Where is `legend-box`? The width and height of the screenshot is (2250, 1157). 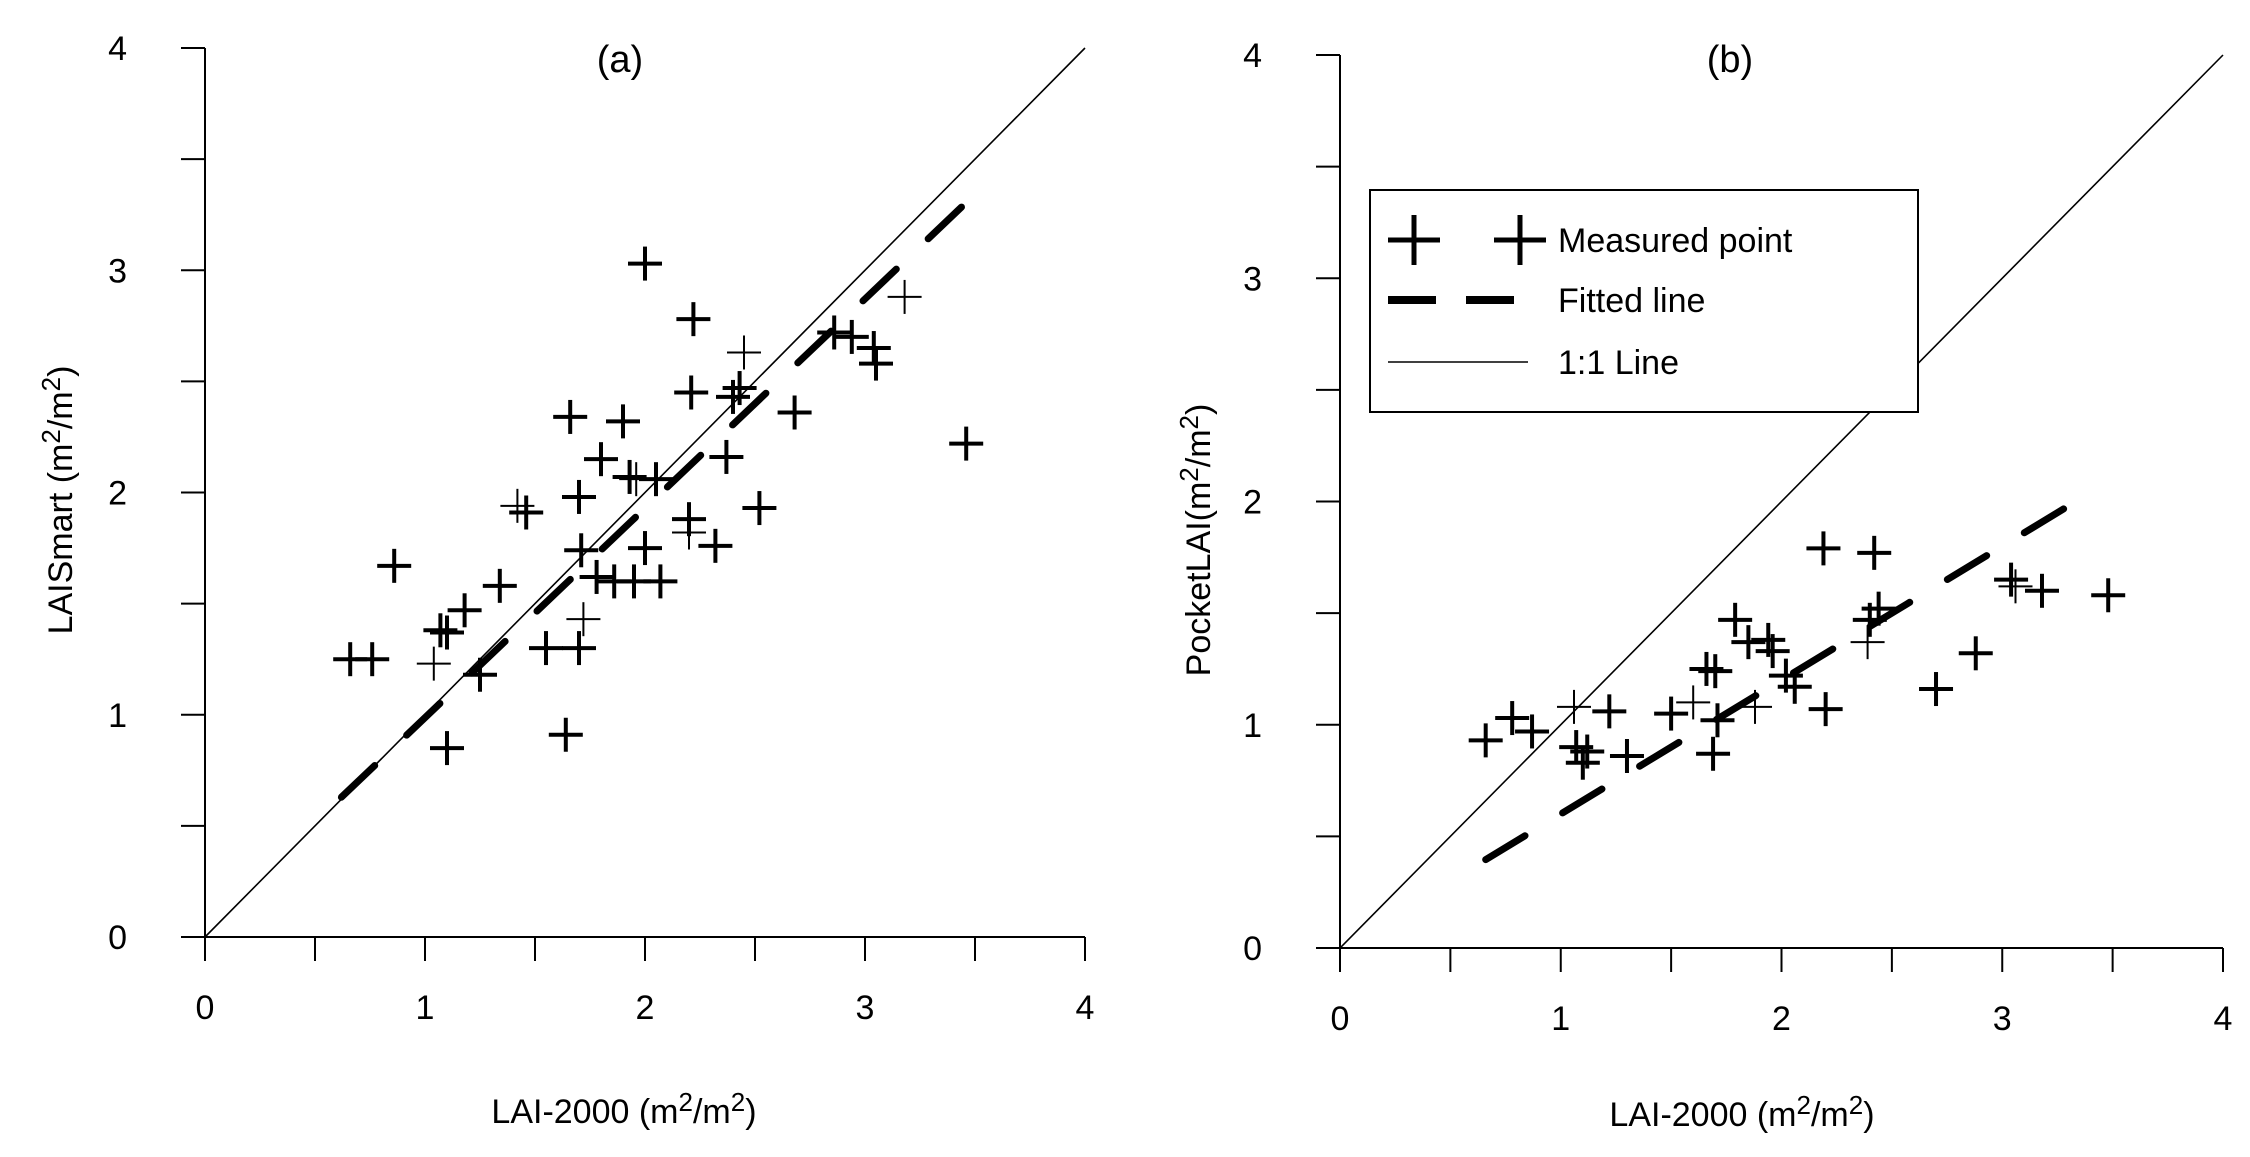 legend-box is located at coordinates (1644, 301).